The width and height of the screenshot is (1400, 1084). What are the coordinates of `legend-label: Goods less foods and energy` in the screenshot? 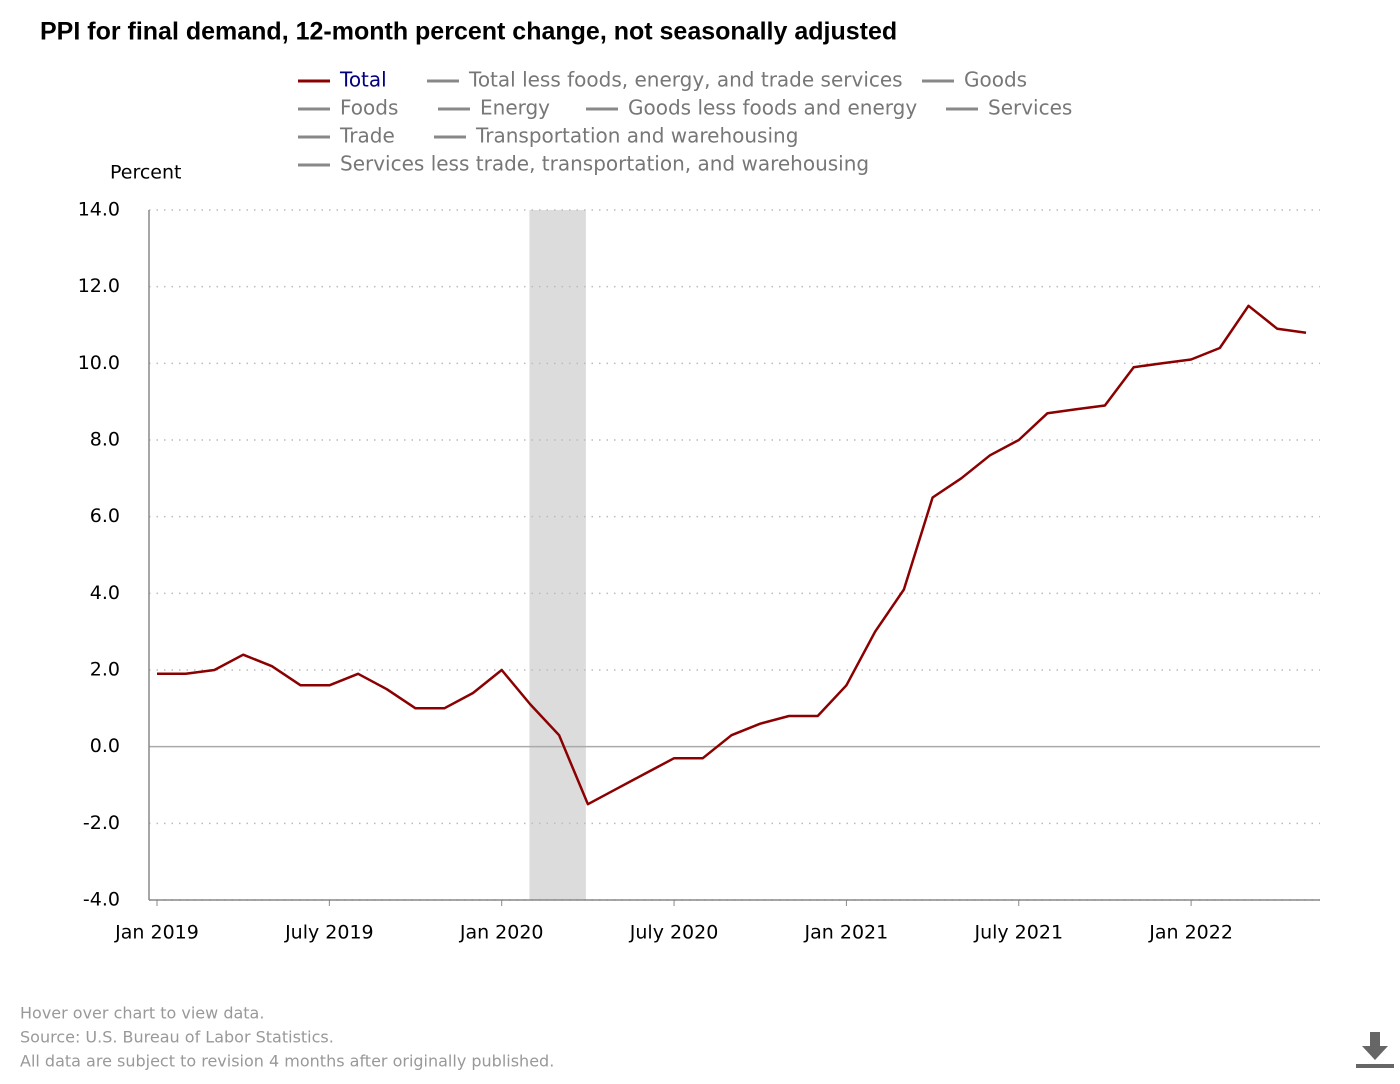 It's located at (772, 108).